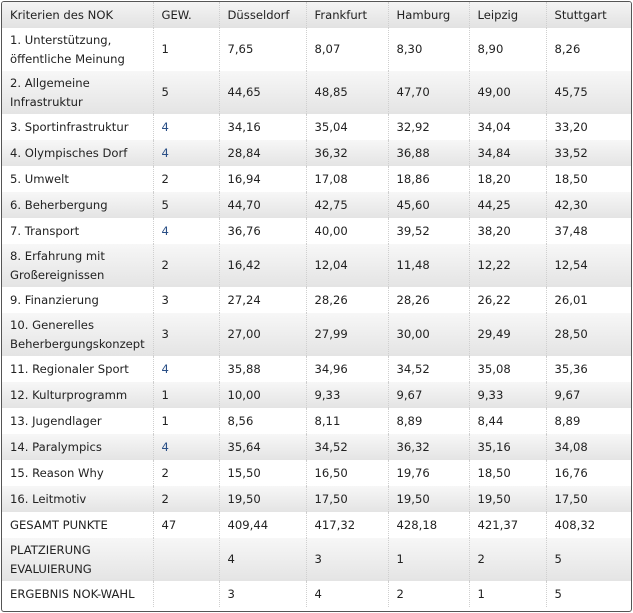  I want to click on cell-weight, so click(185, 559).